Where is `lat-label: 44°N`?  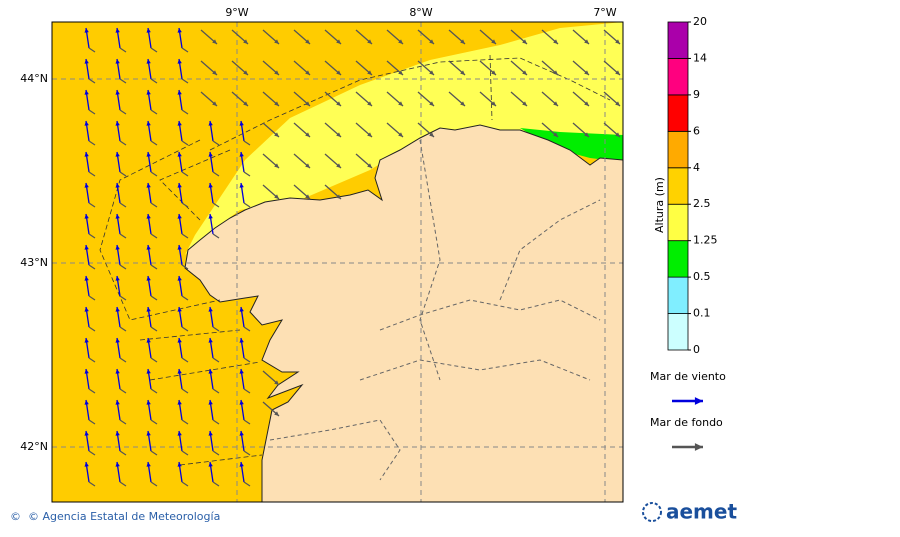 lat-label: 44°N is located at coordinates (34, 78).